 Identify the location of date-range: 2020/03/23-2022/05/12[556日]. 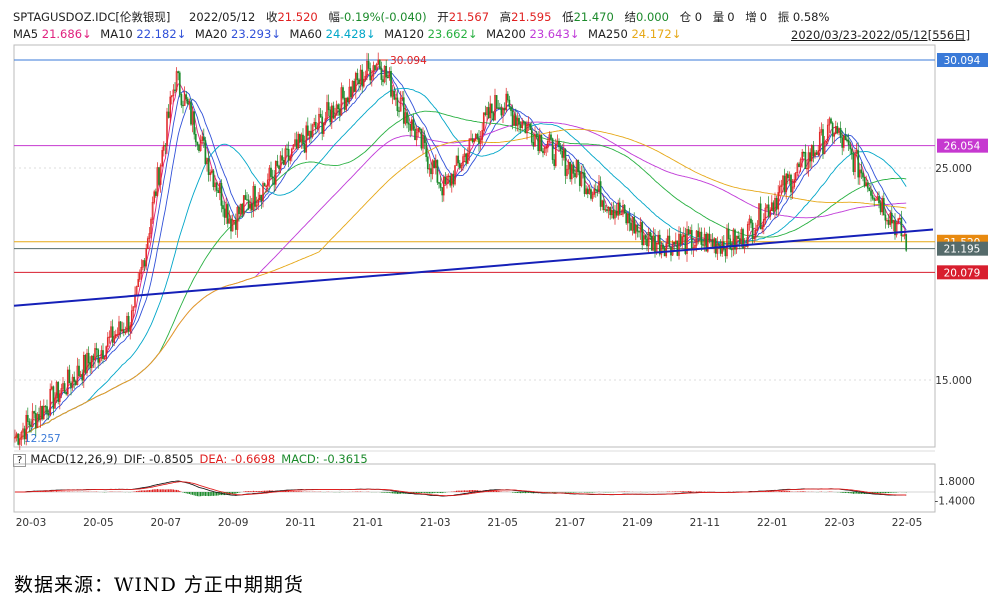
(881, 35).